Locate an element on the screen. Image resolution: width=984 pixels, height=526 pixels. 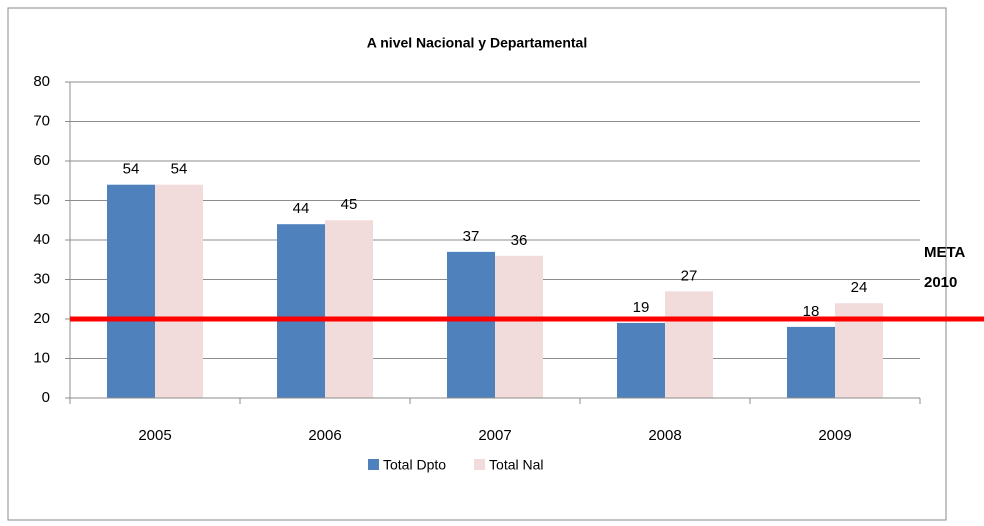
x-tick-label: 2005 is located at coordinates (154, 435).